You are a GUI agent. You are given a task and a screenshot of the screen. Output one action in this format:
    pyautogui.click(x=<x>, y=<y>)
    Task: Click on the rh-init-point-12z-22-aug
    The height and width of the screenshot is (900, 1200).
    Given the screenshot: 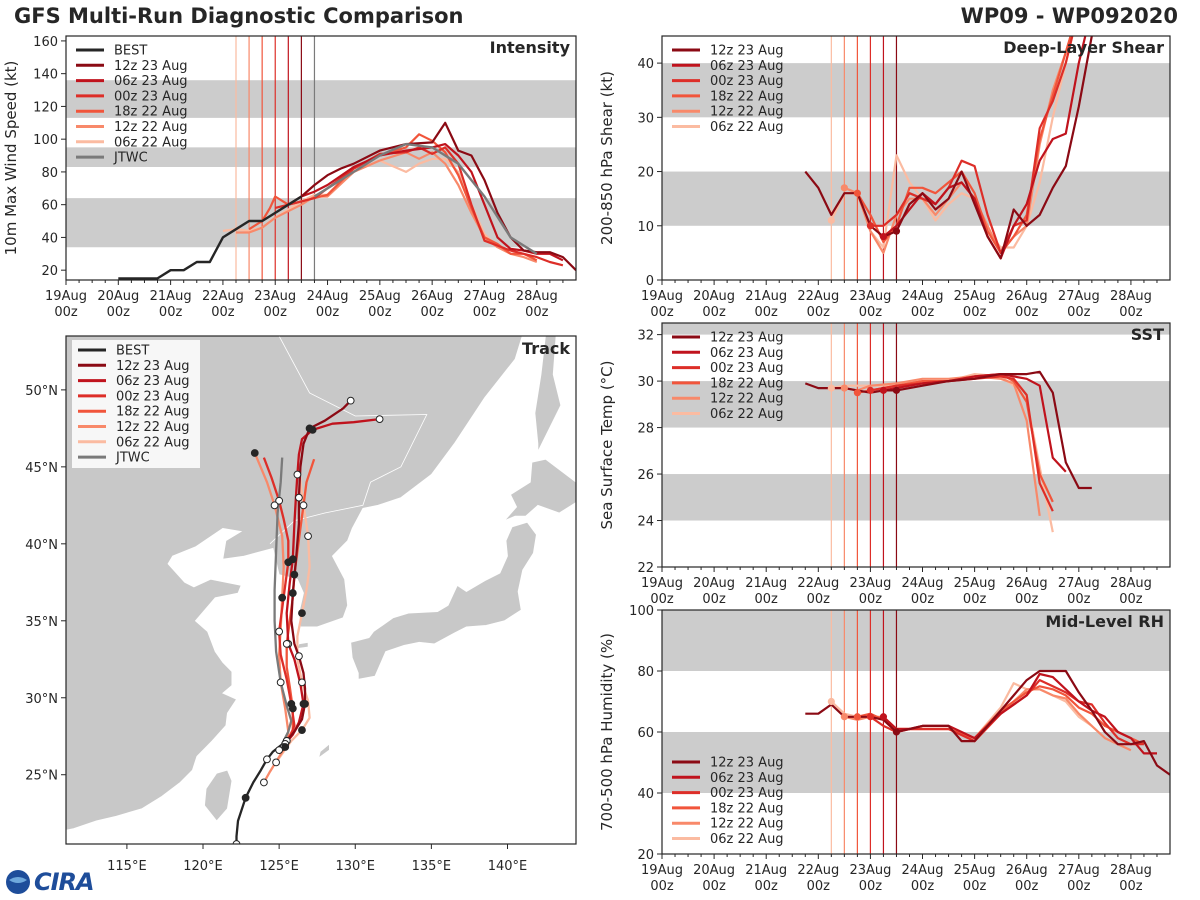 What is the action you would take?
    pyautogui.click(x=844, y=717)
    